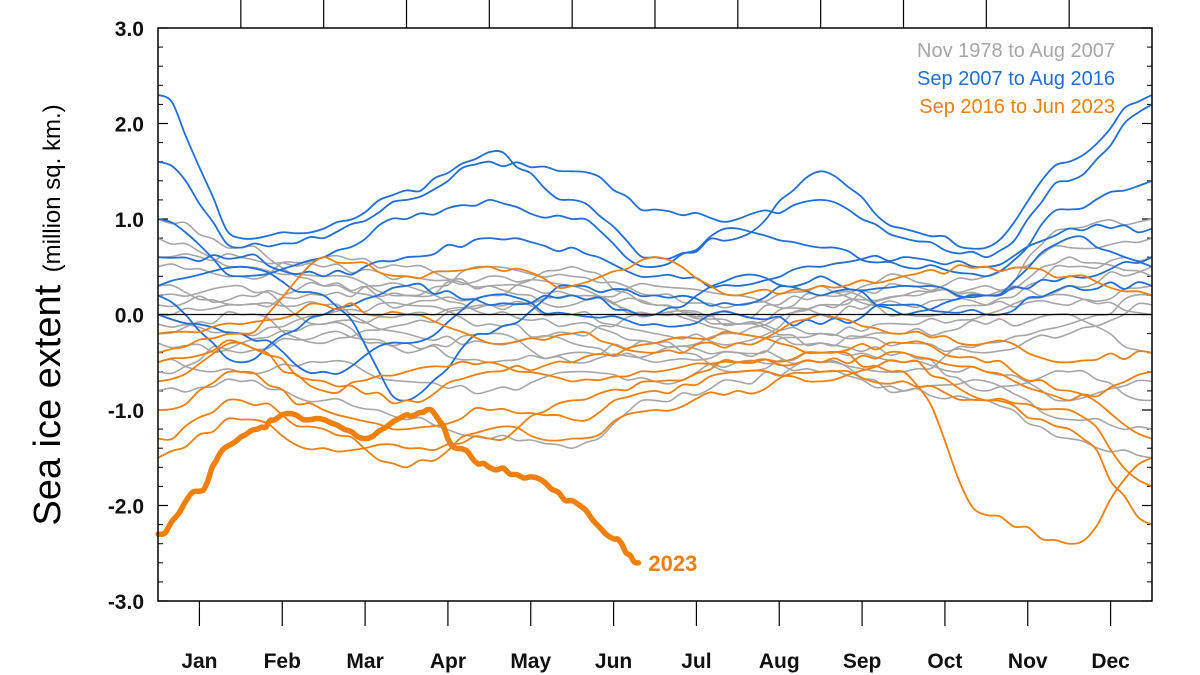 Image resolution: width=1200 pixels, height=675 pixels. Describe the element at coordinates (364, 661) in the screenshot. I see `x-tick-label: Mar` at that location.